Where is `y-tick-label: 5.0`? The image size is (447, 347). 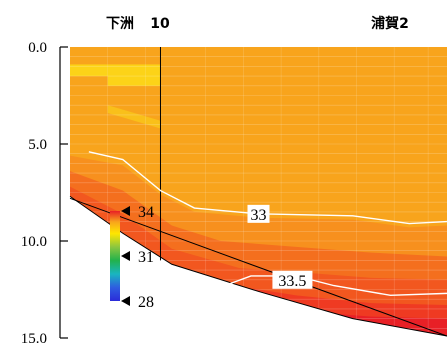 y-tick-label: 5.0 is located at coordinates (37, 145).